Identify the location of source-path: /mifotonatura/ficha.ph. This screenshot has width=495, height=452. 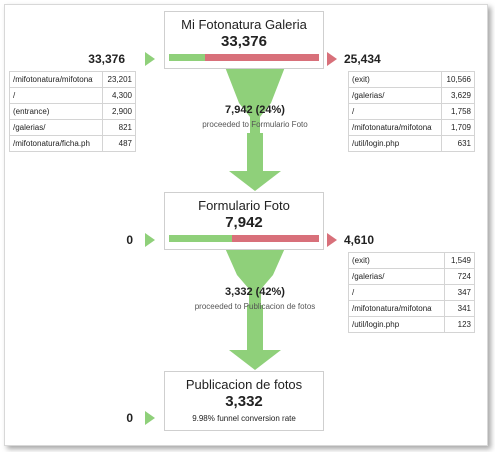
(51, 143).